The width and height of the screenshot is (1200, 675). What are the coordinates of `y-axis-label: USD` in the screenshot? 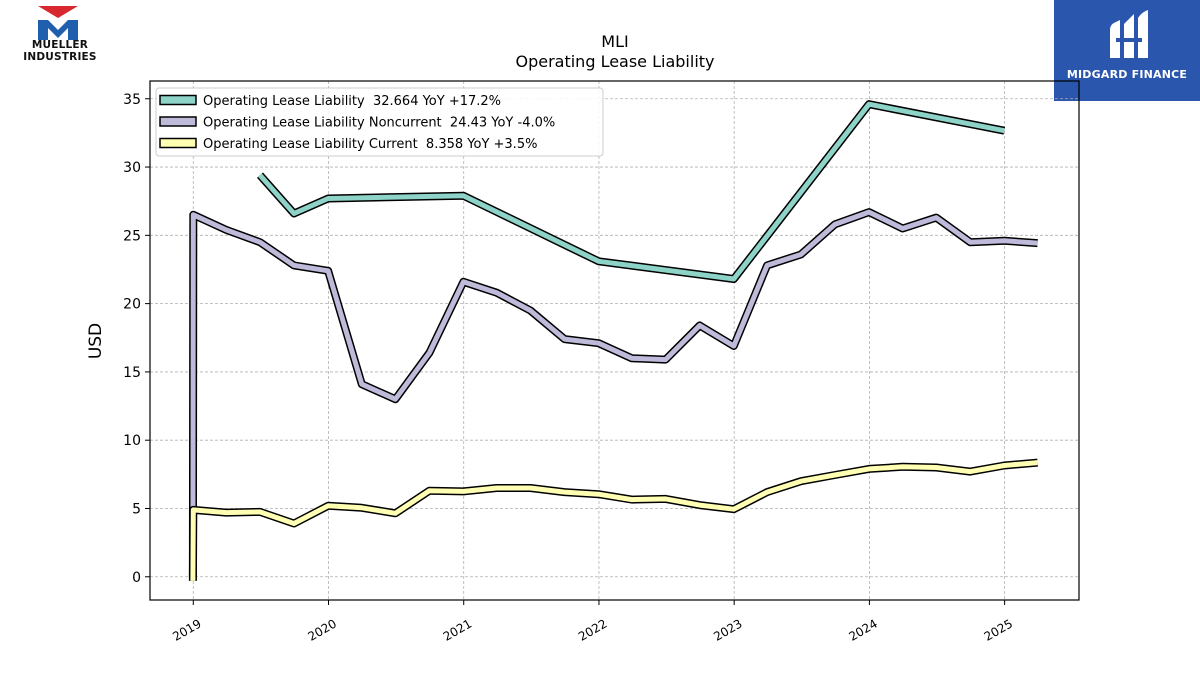 It's located at (96, 341).